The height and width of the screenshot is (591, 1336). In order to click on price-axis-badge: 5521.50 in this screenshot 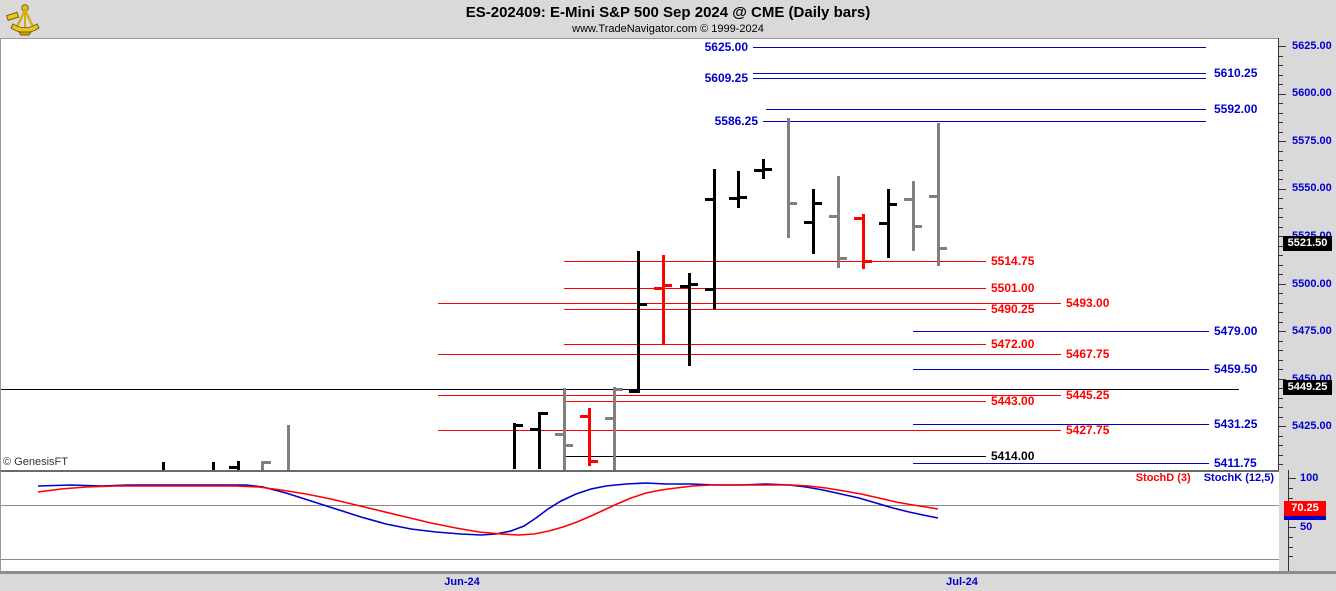, I will do `click(1307, 243)`.